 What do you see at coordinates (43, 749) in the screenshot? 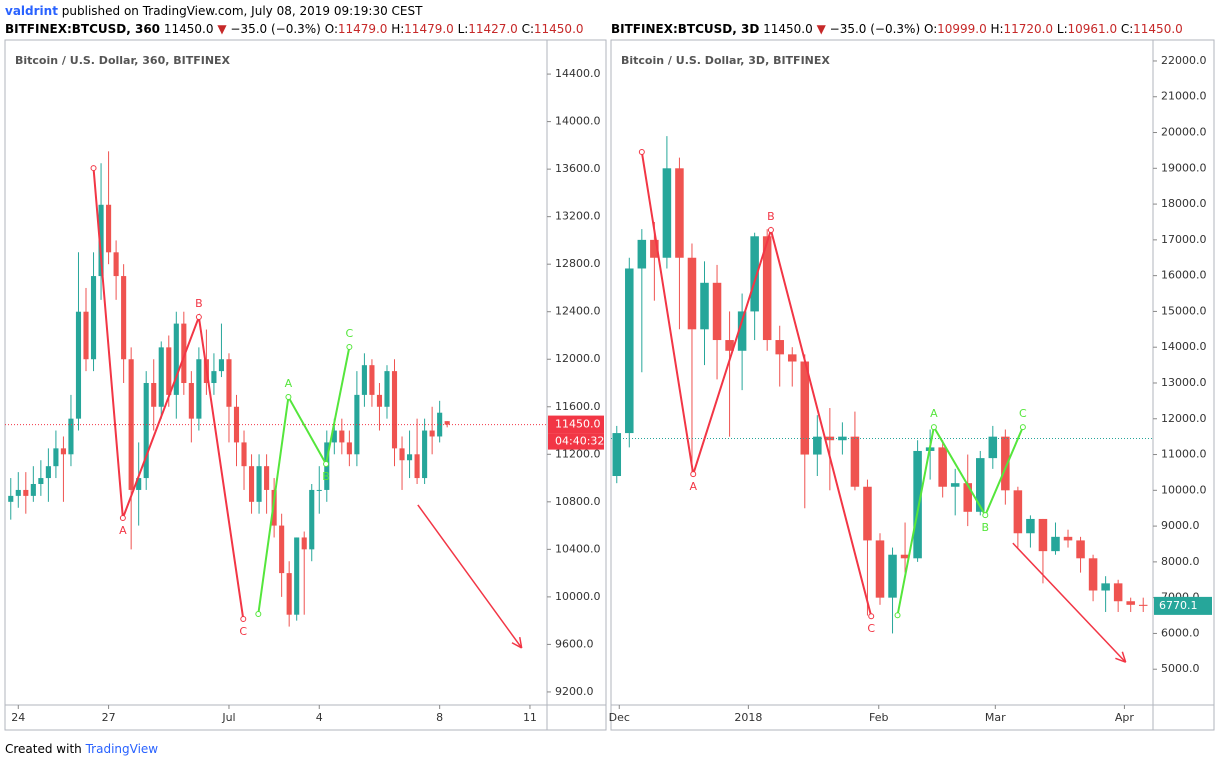
I see `created-with: Created with` at bounding box center [43, 749].